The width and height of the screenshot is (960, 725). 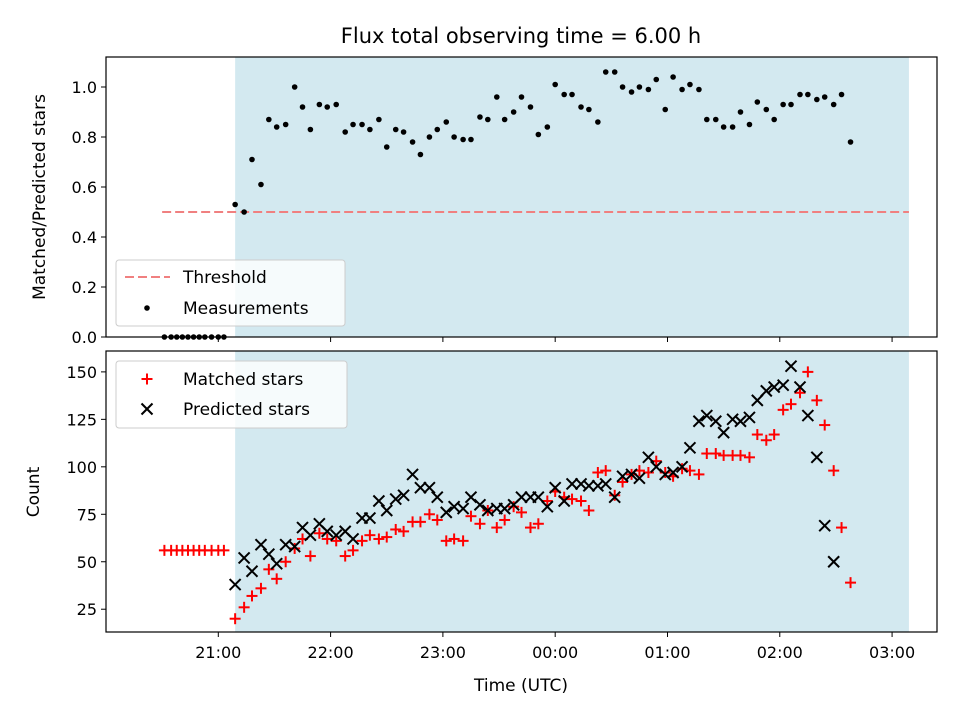 What do you see at coordinates (84, 87) in the screenshot?
I see `y-tick-label: 1.0` at bounding box center [84, 87].